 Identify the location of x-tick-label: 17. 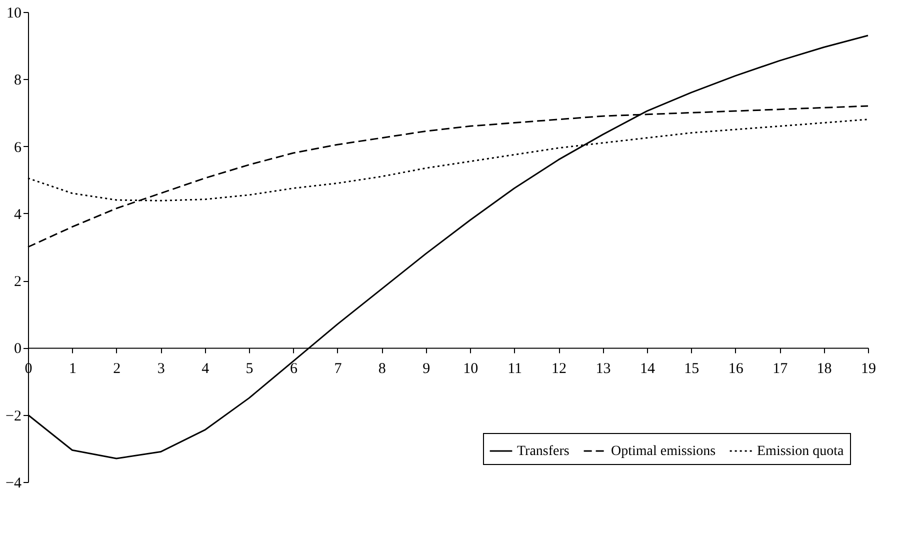
(780, 369).